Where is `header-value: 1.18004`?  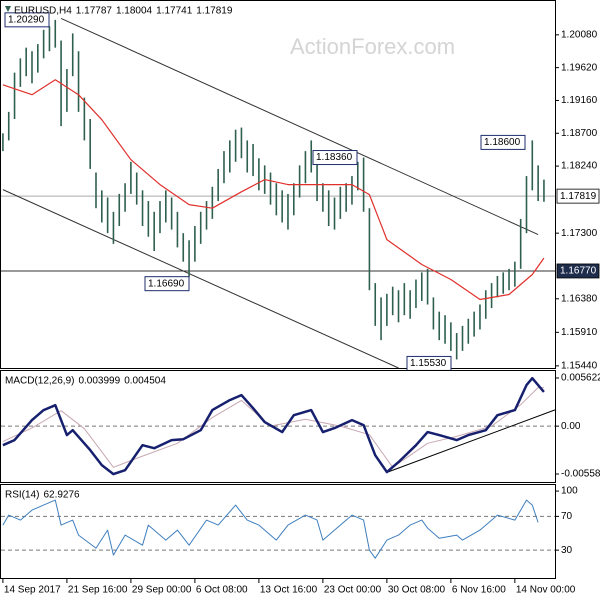 header-value: 1.18004 is located at coordinates (134, 11).